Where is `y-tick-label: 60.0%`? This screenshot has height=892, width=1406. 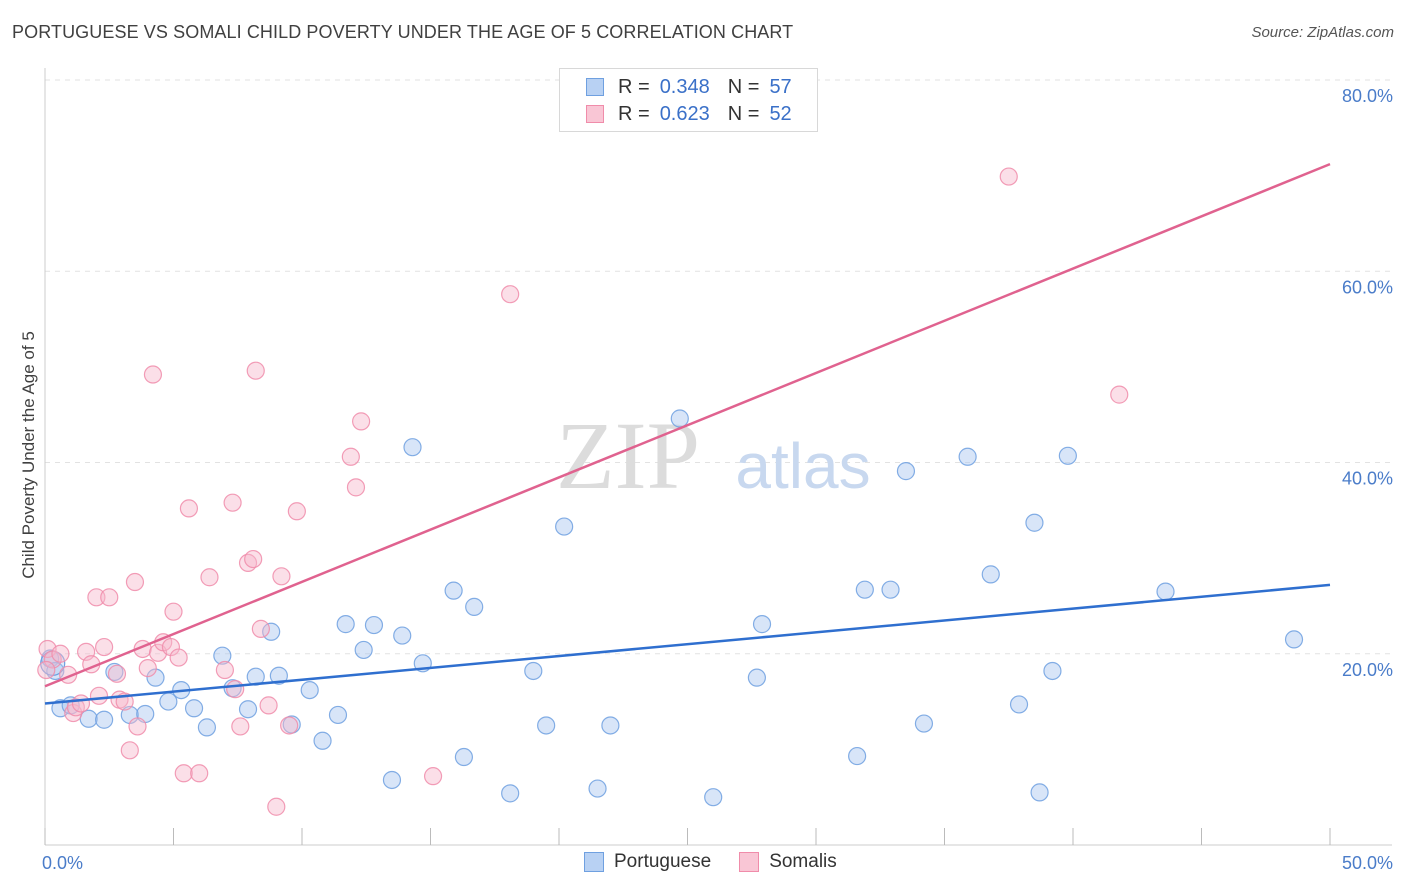
y-tick-label: 60.0% is located at coordinates (1367, 287).